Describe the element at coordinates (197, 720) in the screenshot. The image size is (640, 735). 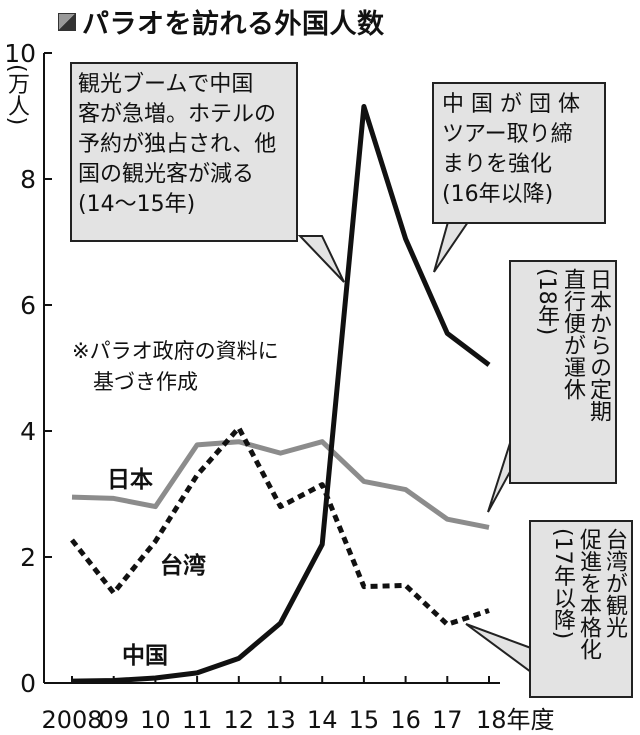
I see `x-tick-label: 11` at that location.